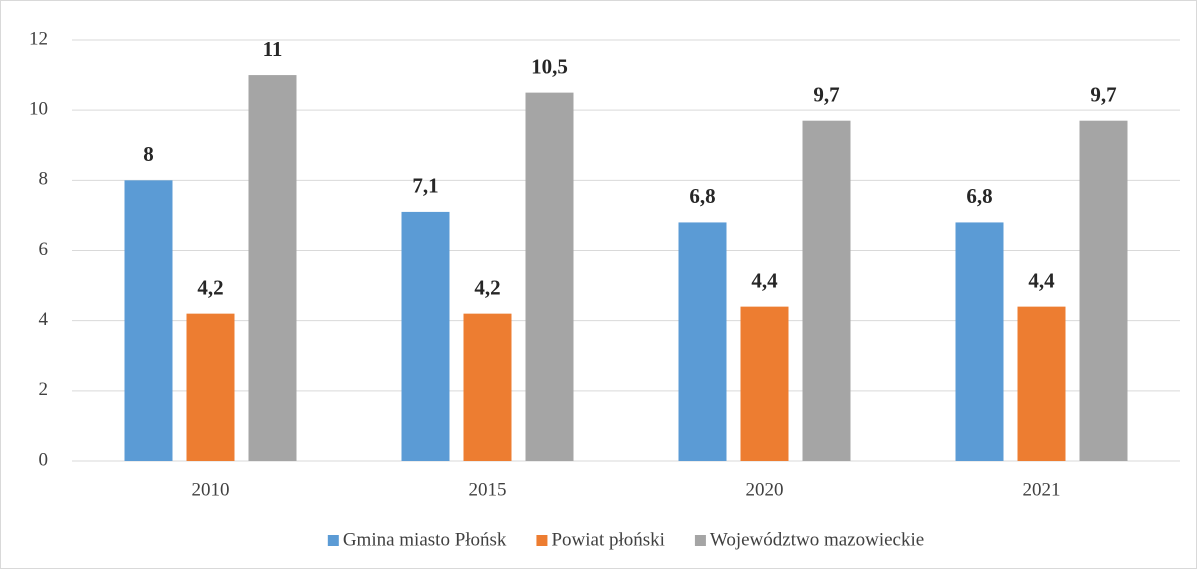 This screenshot has width=1197, height=569. What do you see at coordinates (211, 489) in the screenshot?
I see `x-tick-label: 2010` at bounding box center [211, 489].